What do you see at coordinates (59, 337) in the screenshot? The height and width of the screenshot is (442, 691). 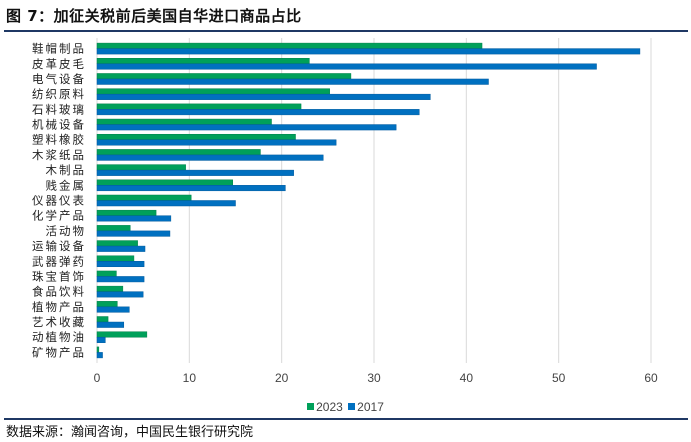 I see `category-label: 动植物油` at bounding box center [59, 337].